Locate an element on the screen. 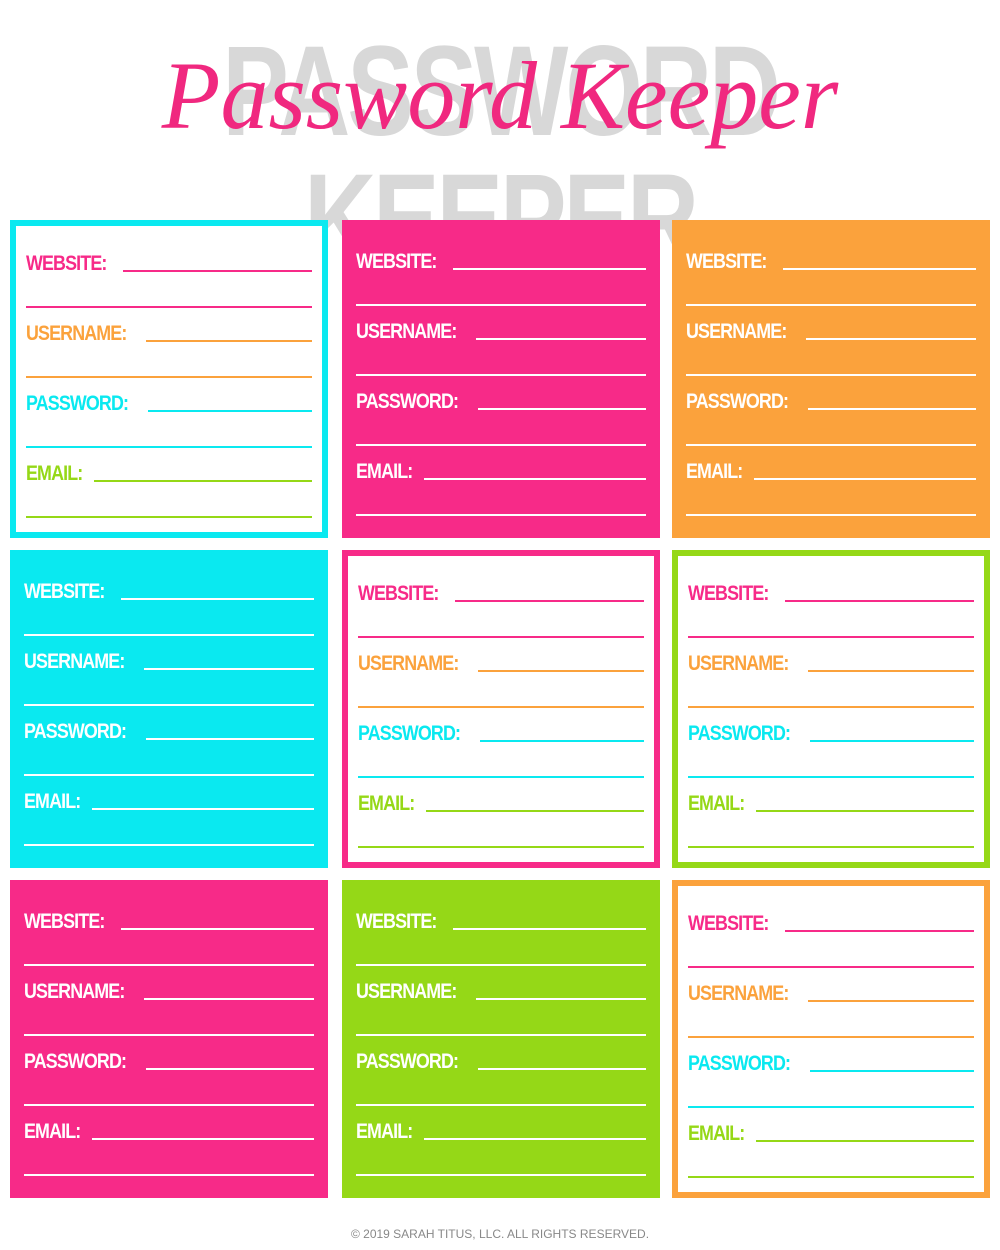 This screenshot has width=1000, height=1250. title: Password Keeper is located at coordinates (500, 95).